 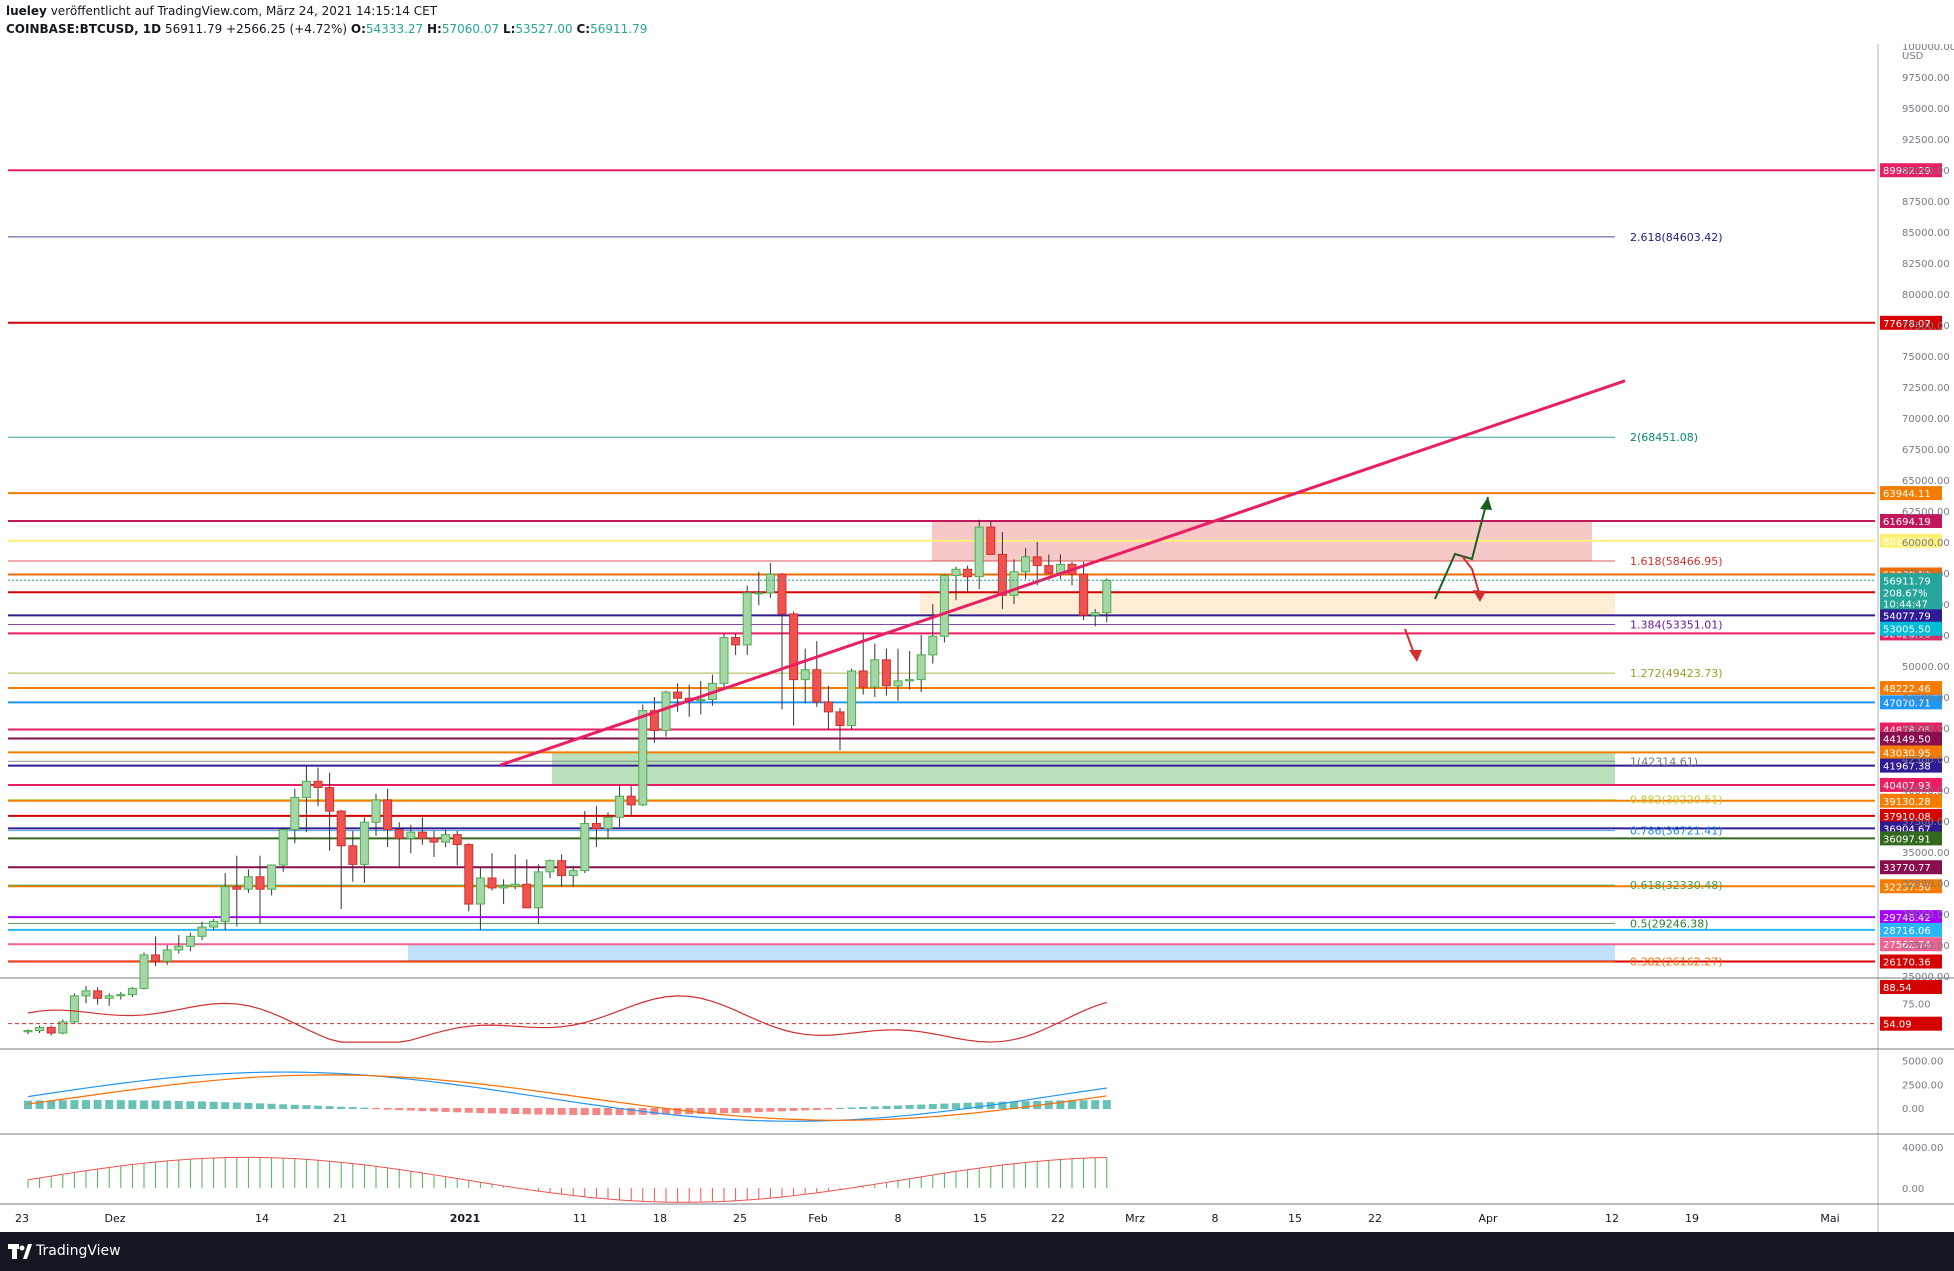 I want to click on price-tick: 80000.00, so click(x=1926, y=295).